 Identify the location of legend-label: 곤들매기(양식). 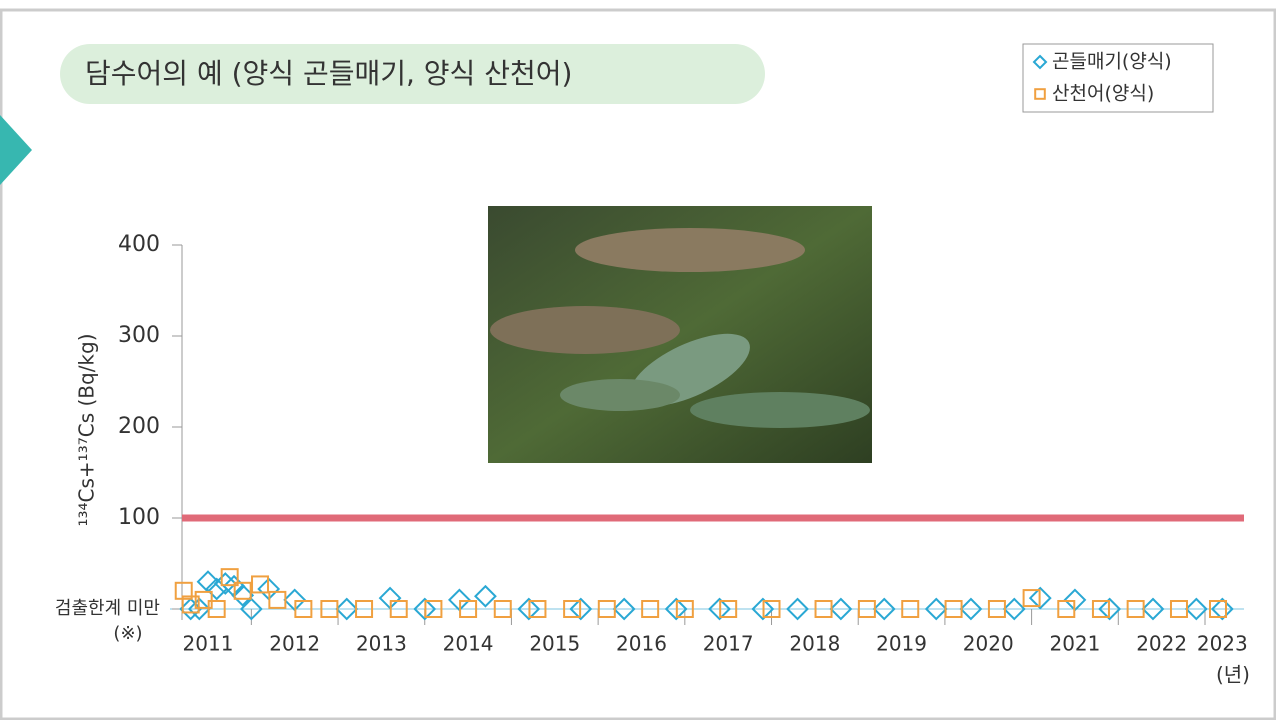
(1112, 62).